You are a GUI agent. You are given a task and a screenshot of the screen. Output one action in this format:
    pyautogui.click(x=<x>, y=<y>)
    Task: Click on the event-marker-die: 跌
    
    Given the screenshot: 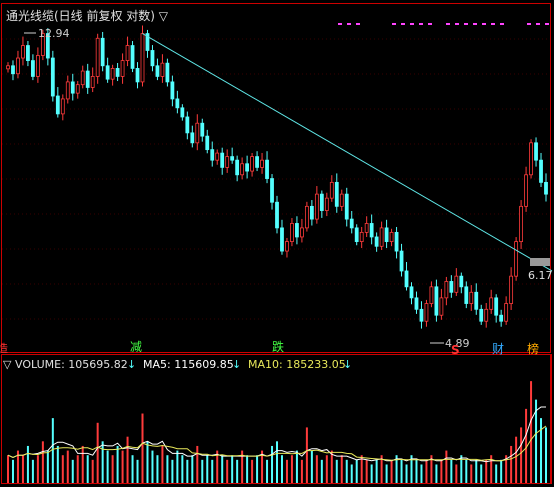 What is the action you would take?
    pyautogui.click(x=278, y=346)
    